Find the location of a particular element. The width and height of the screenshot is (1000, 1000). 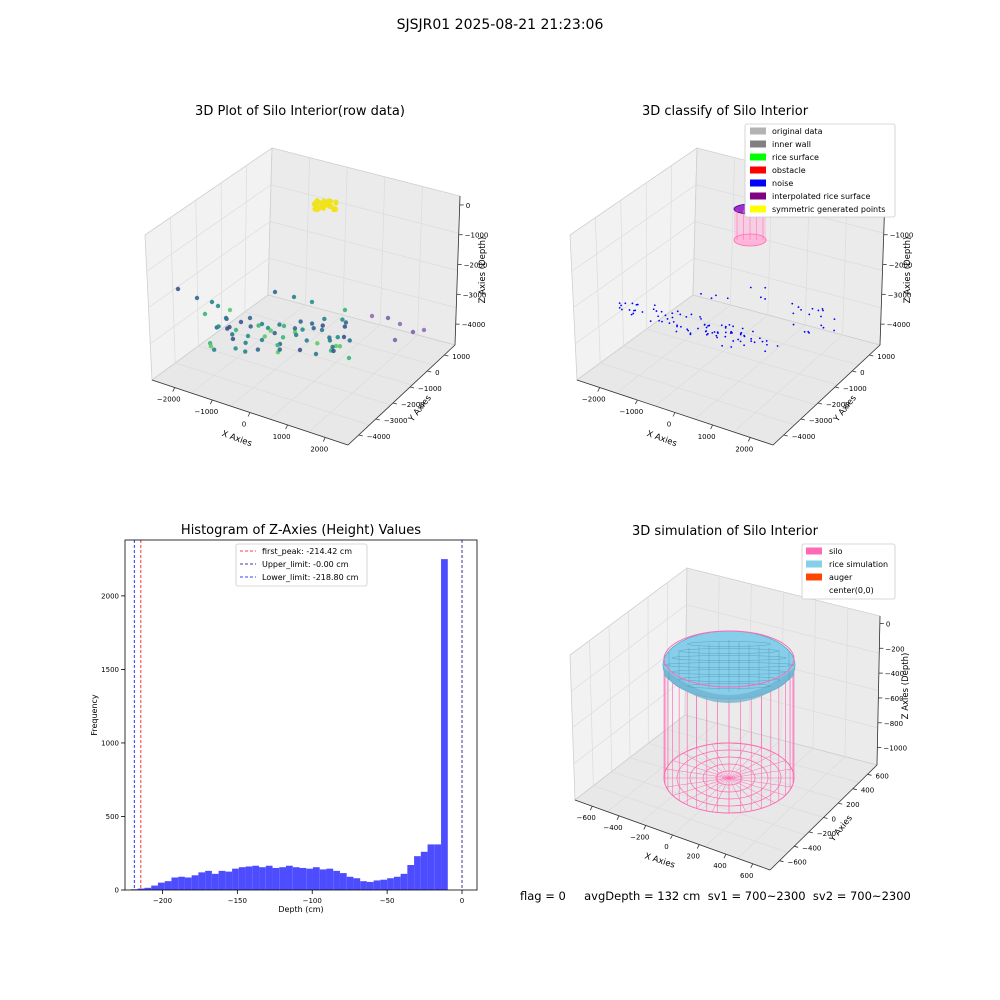

p3-bars is located at coordinates (289, 724).